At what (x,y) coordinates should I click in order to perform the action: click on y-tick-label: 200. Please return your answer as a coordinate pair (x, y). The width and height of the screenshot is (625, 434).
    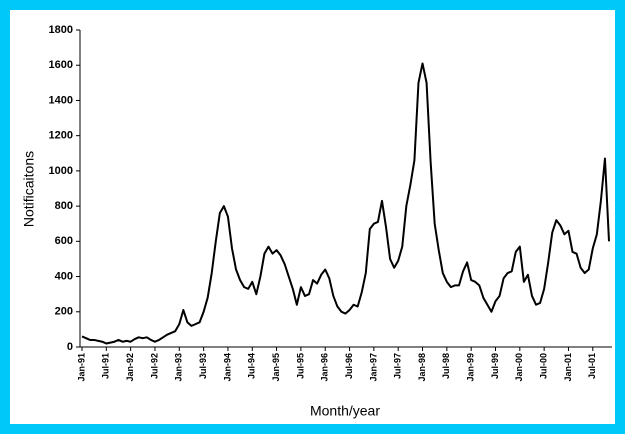
    Looking at the image, I should click on (64, 312).